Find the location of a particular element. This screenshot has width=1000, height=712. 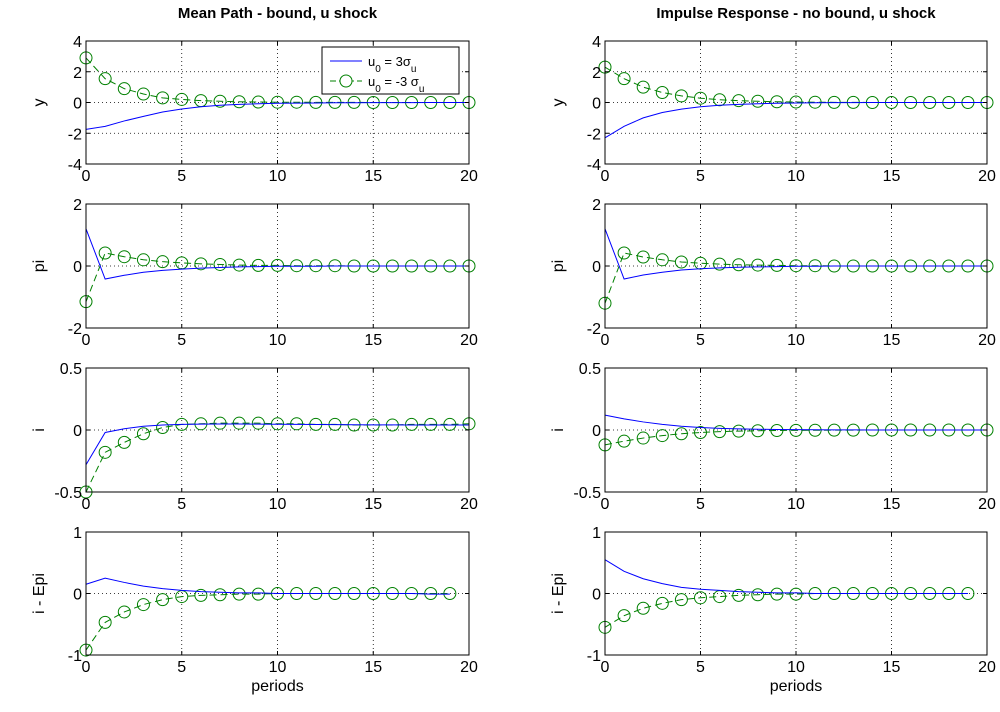

legend-label: u0 = -3 σu is located at coordinates (396, 84).